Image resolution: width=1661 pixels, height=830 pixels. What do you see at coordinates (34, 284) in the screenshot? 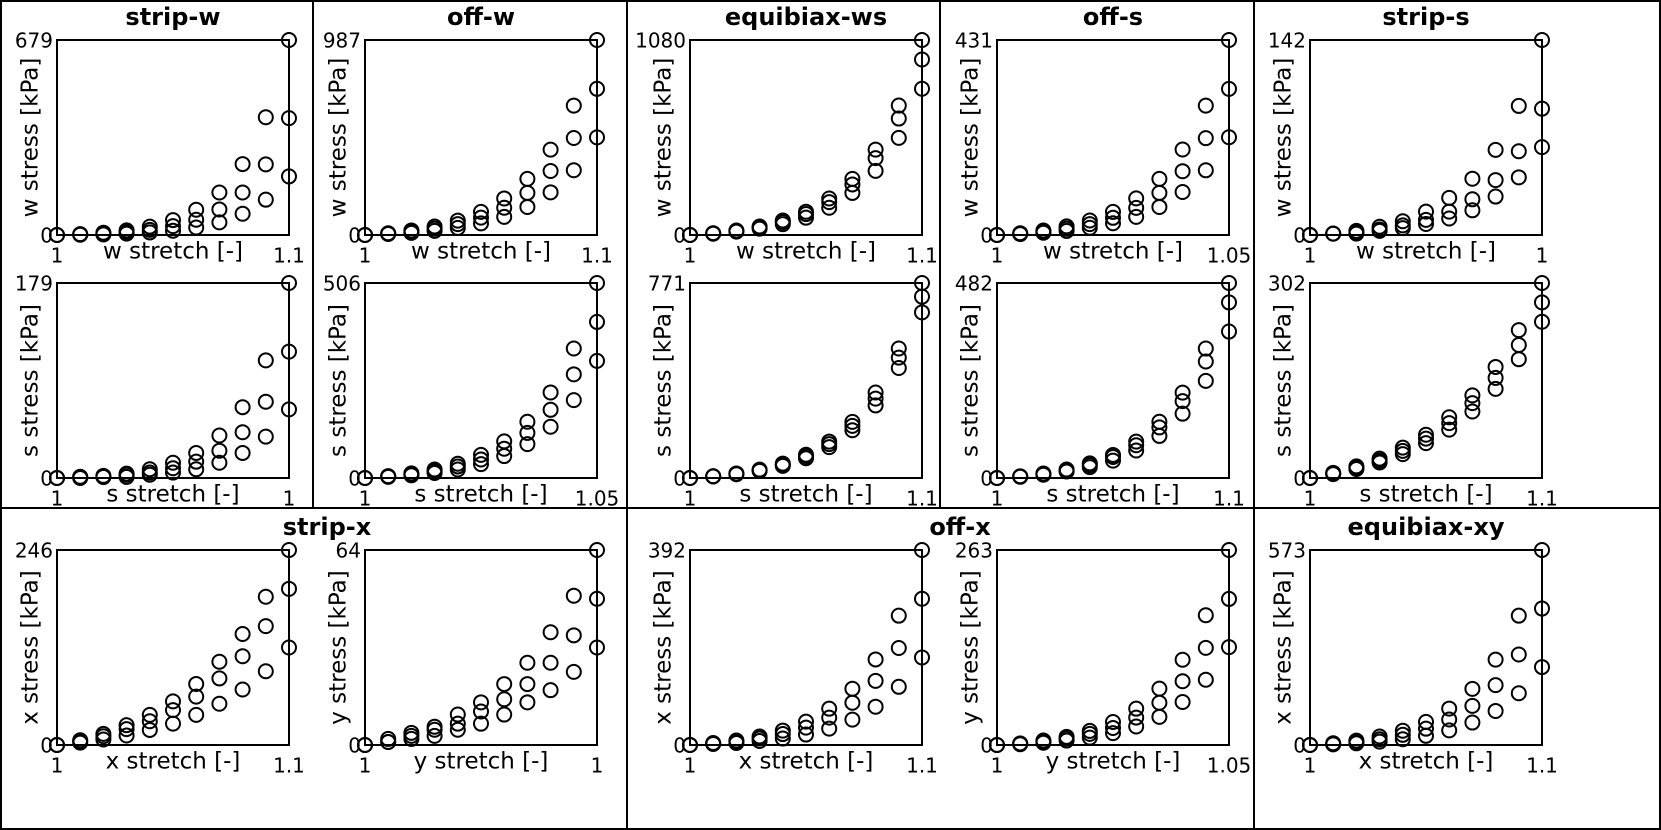
I see `y-tick-label: 179` at bounding box center [34, 284].